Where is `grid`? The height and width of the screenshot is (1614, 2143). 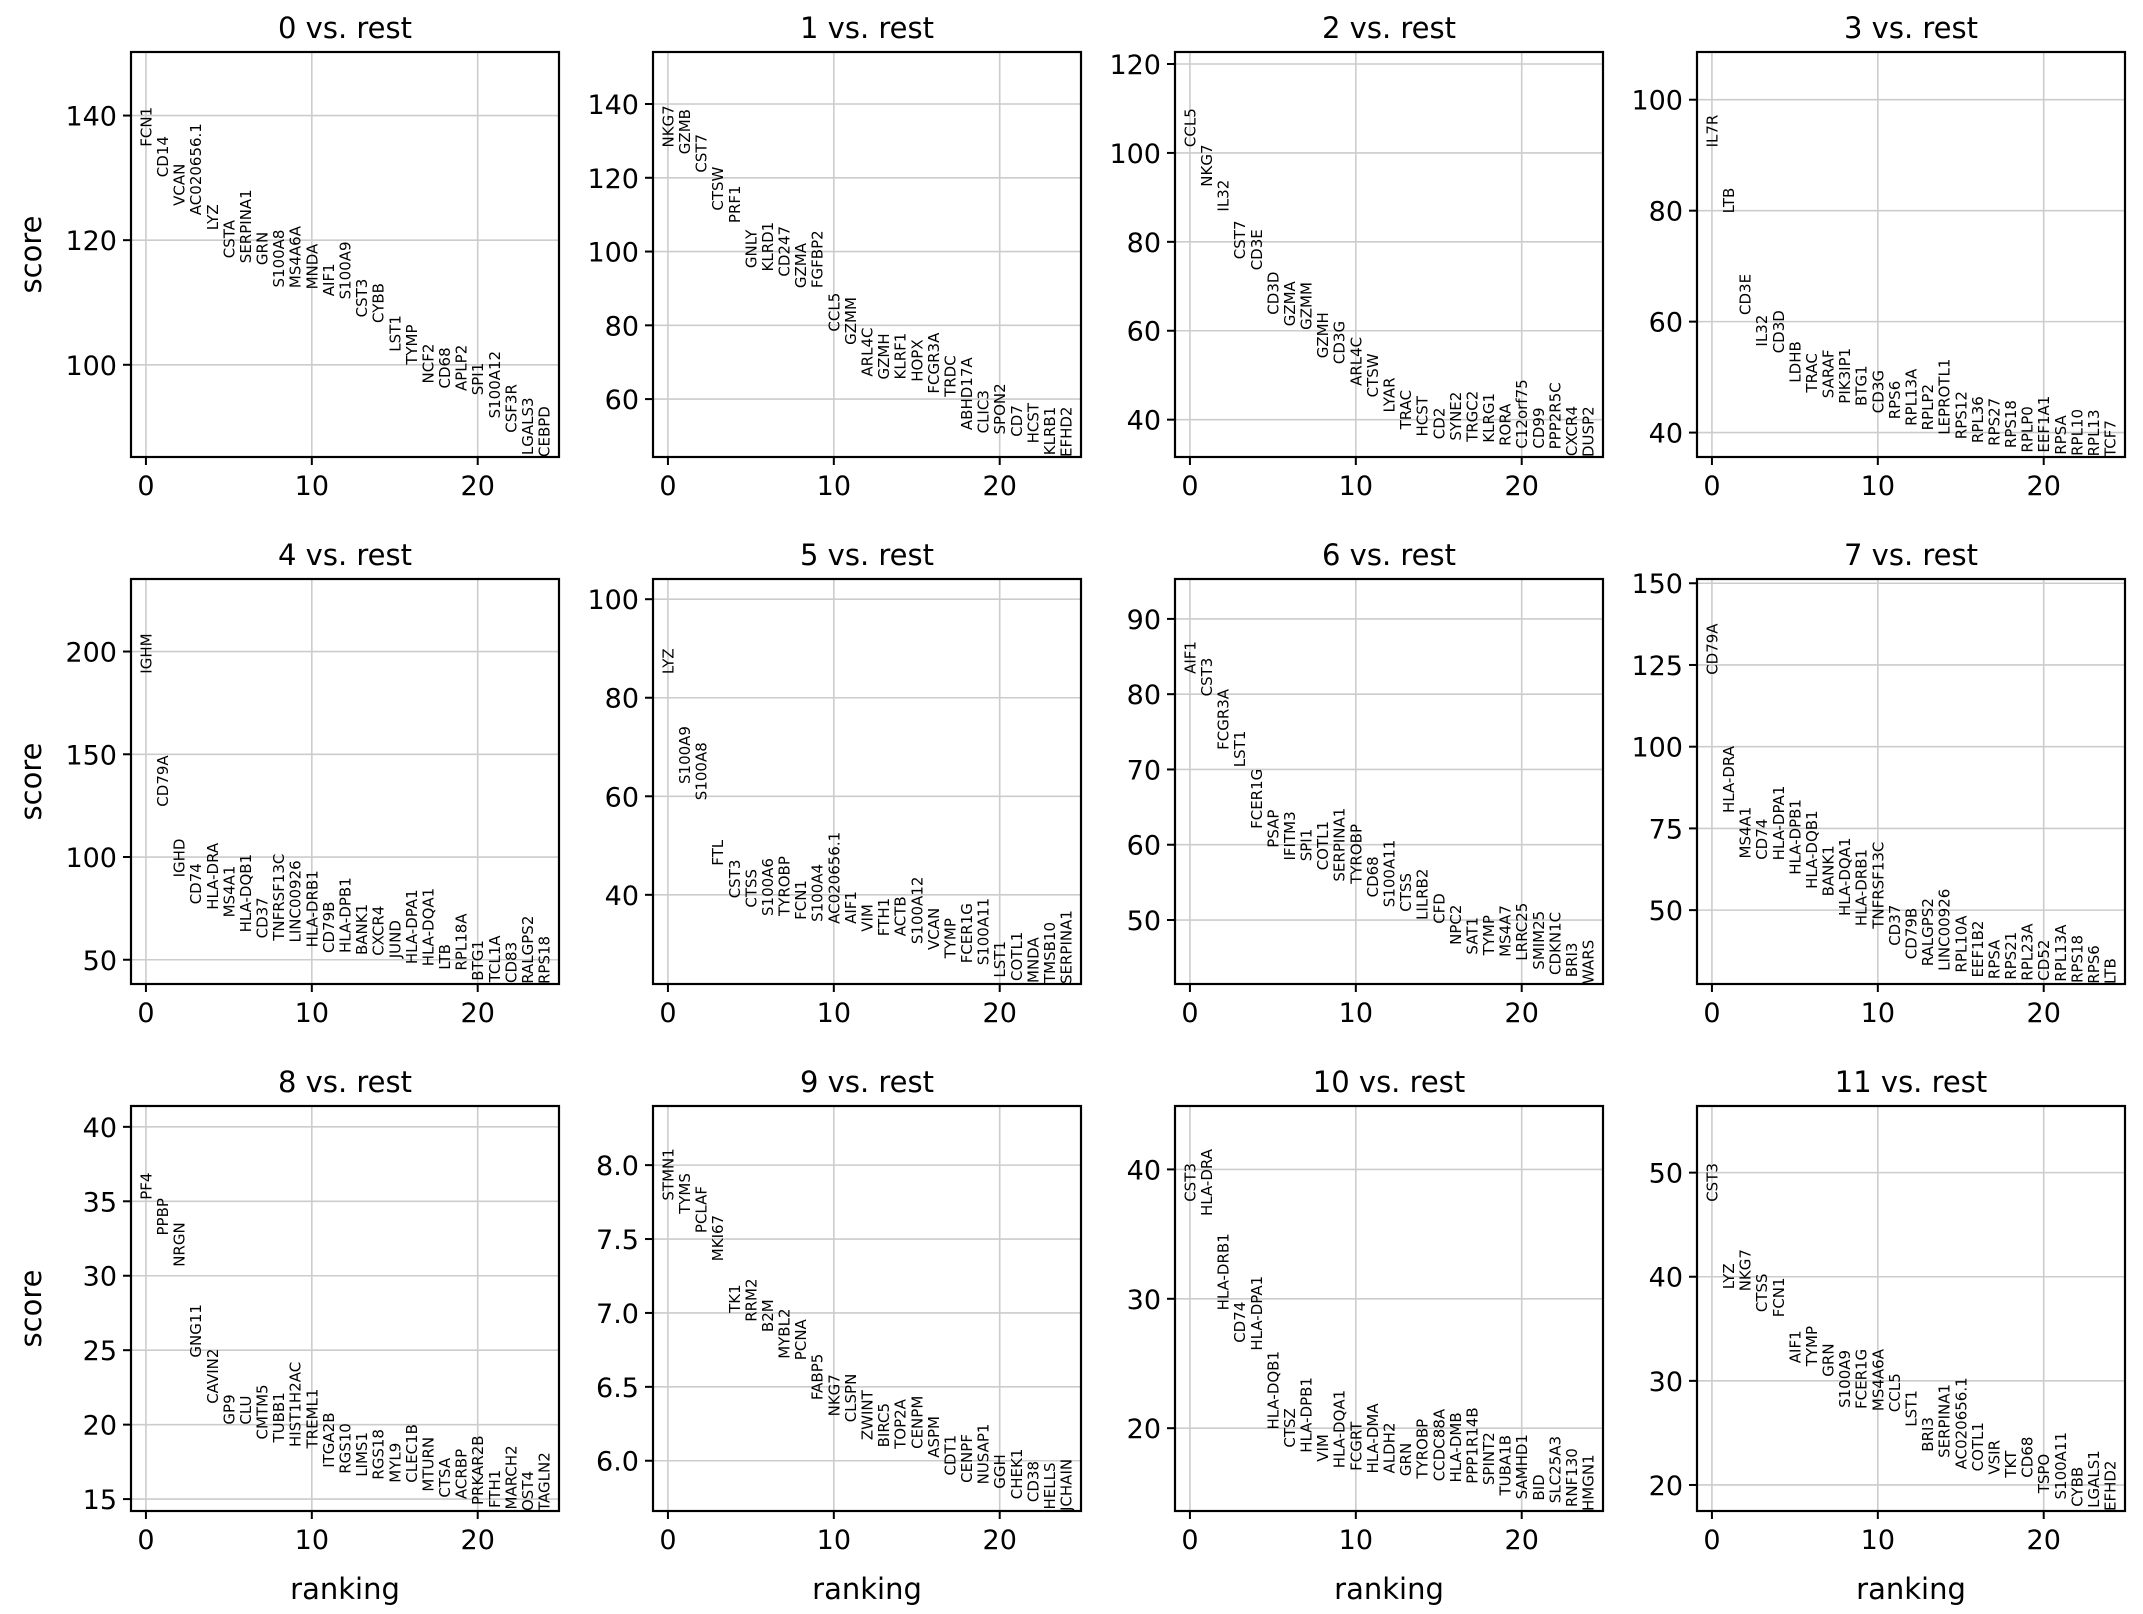
grid is located at coordinates (1389, 254).